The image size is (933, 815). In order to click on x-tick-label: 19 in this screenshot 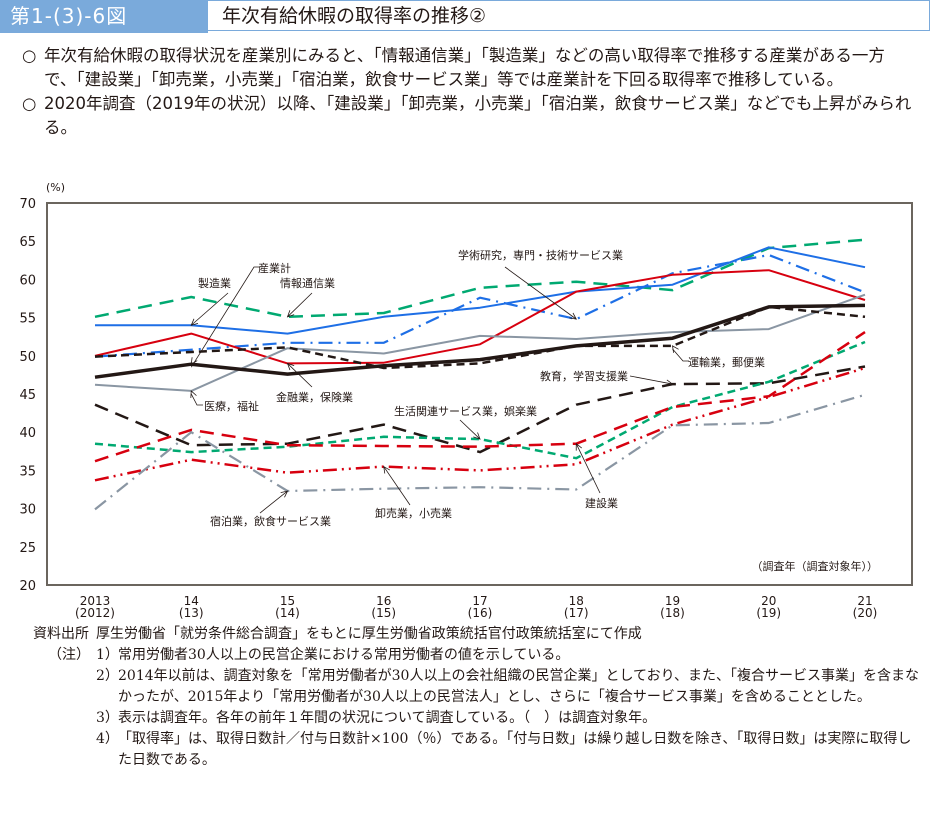, I will do `click(672, 601)`.